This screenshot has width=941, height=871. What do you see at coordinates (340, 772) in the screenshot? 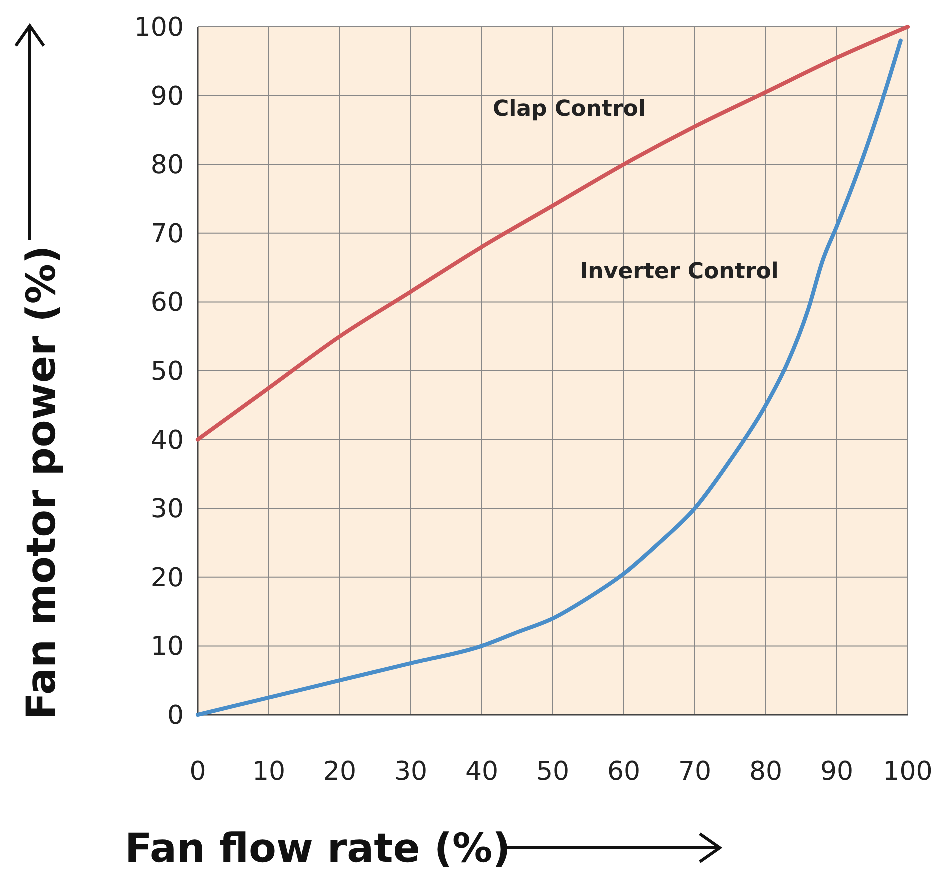
I see `x-tick-label: 20` at bounding box center [340, 772].